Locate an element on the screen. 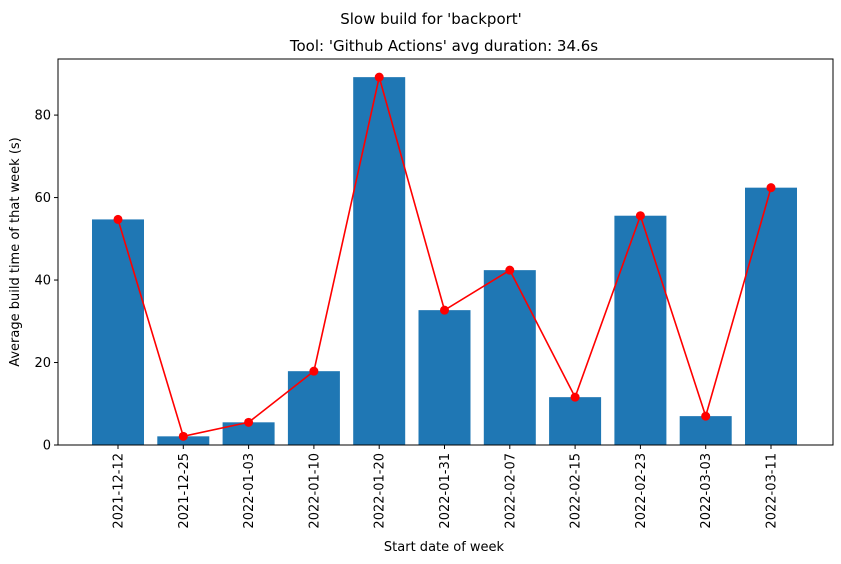 Image resolution: width=841 pixels, height=564 pixels. x-tick-label: 2022-02-07 is located at coordinates (510, 491).